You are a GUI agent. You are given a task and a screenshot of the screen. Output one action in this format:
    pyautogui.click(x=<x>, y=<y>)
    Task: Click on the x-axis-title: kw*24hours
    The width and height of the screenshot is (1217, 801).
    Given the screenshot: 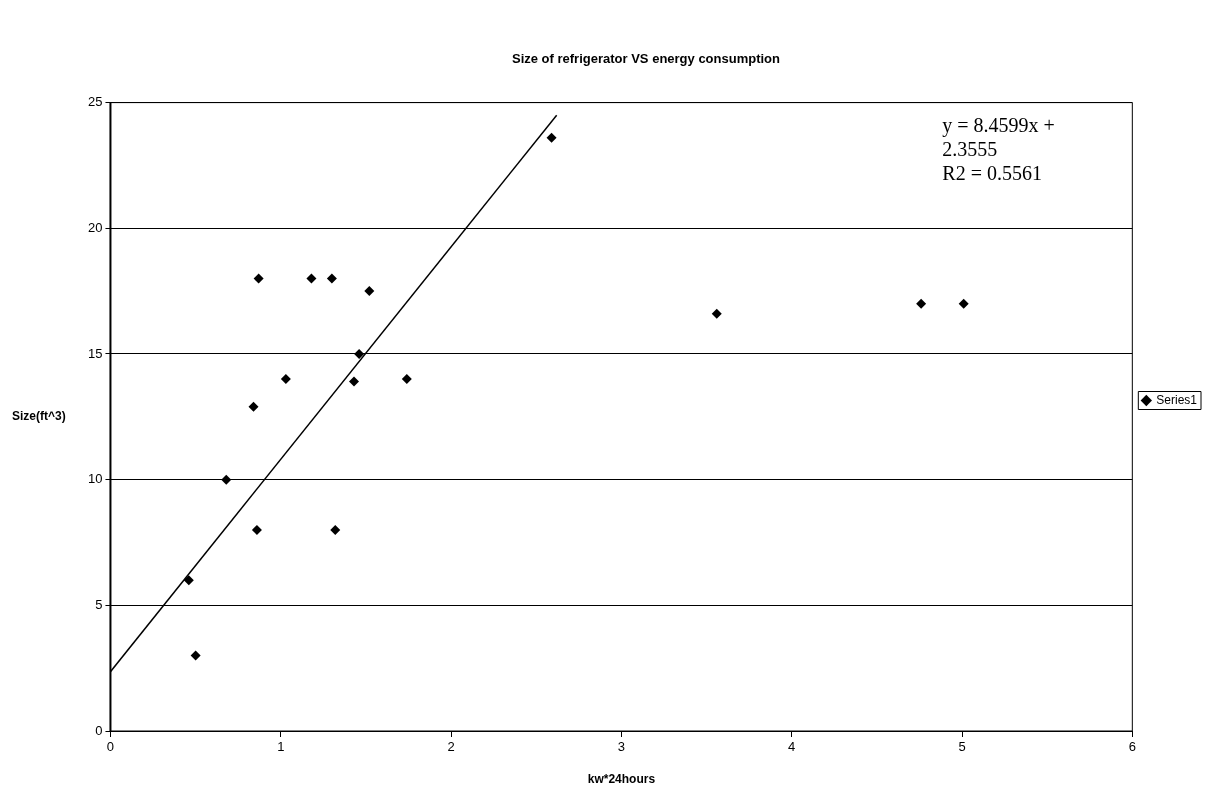 What is the action you would take?
    pyautogui.click(x=621, y=779)
    